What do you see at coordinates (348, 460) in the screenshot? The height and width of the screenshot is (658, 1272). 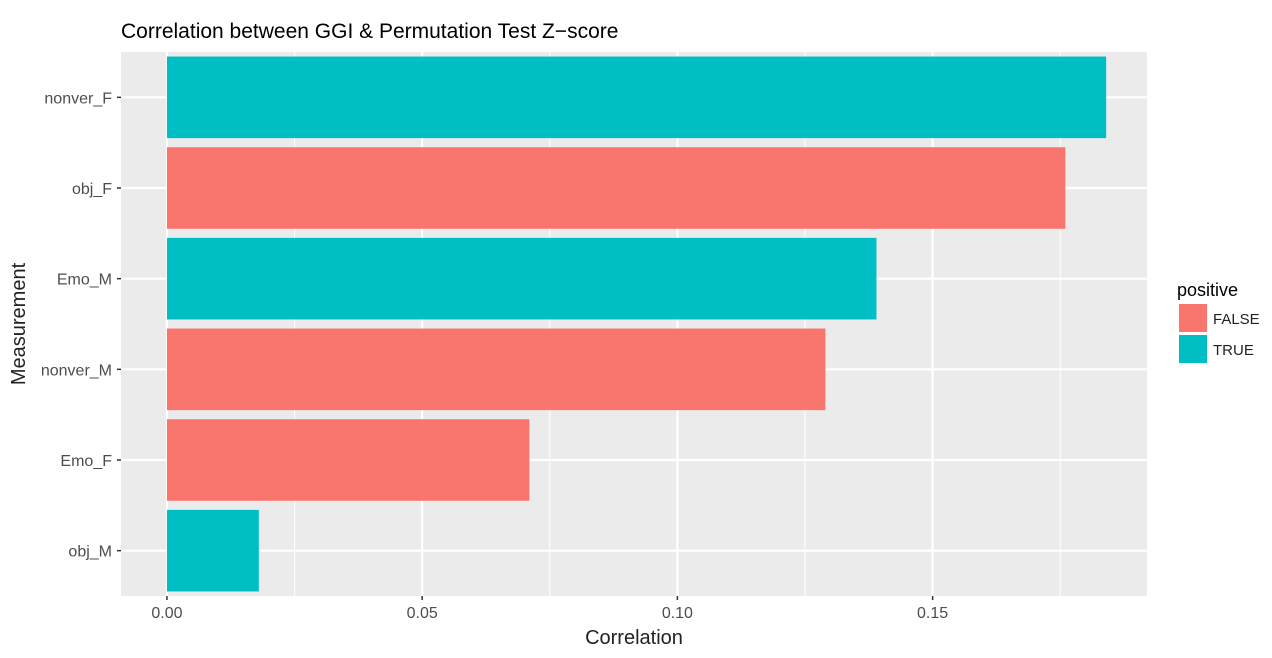 I see `bar-emo-f` at bounding box center [348, 460].